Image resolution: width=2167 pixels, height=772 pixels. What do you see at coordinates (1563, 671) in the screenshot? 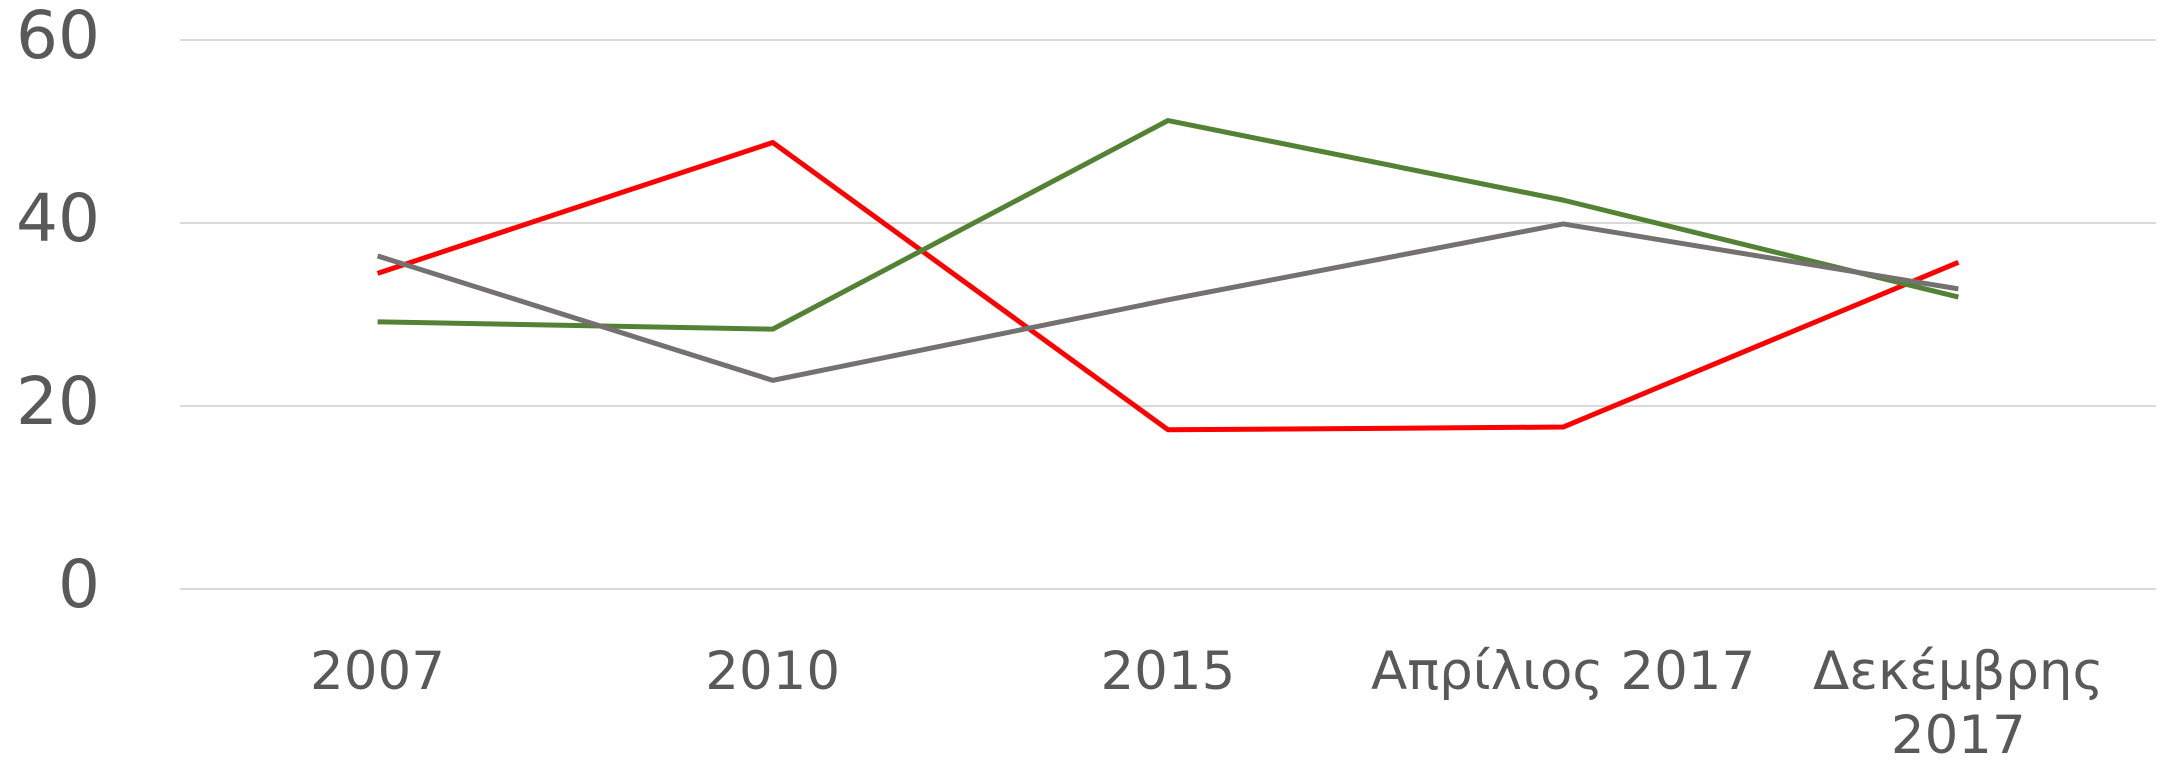
I see `x-tick-label: Απρίλιος 2017` at bounding box center [1563, 671].